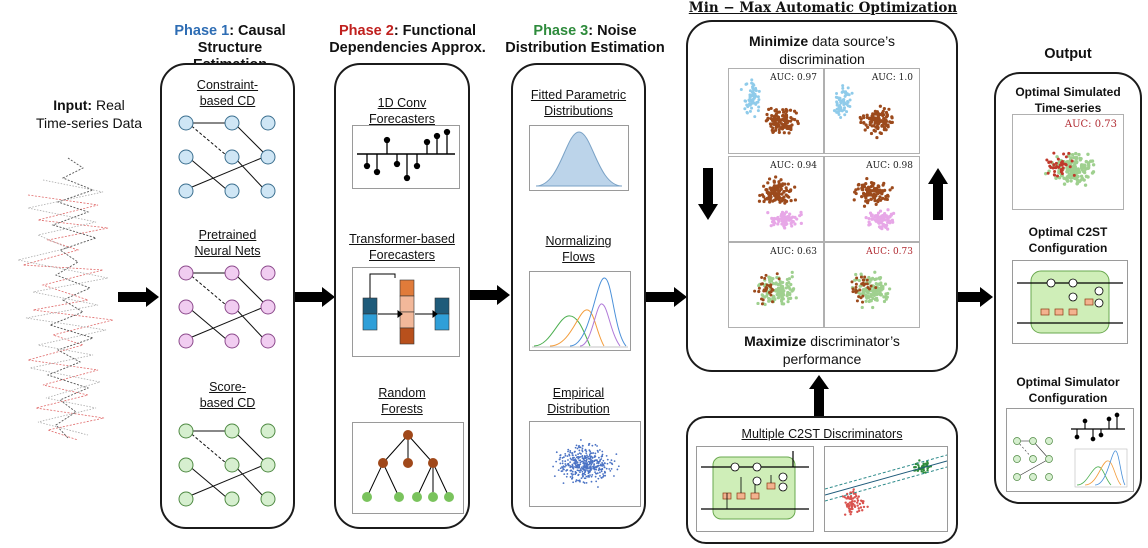  I want to click on random-forests-image, so click(408, 468).